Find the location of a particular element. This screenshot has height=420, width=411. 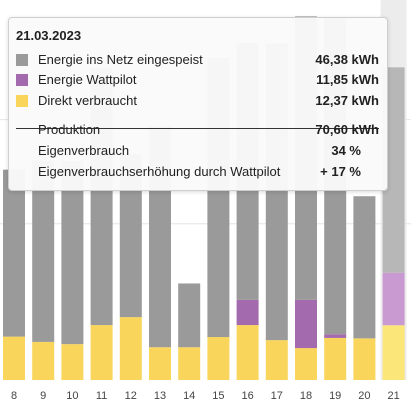

tooltip-value: 12,37 kWh is located at coordinates (347, 100).